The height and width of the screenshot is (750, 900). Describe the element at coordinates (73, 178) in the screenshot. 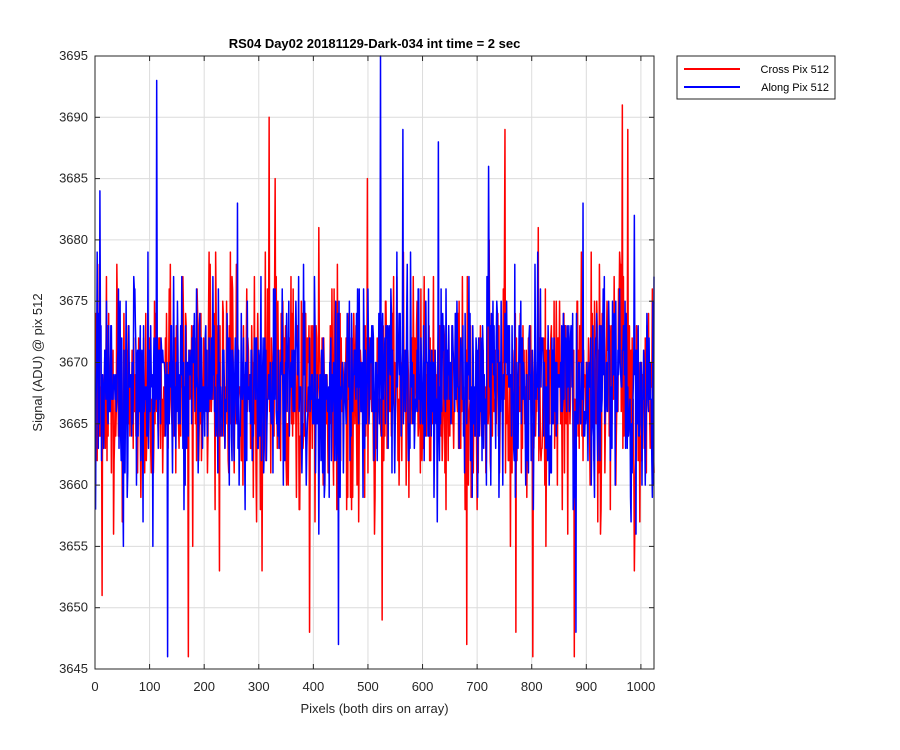

I see `y-tick-label: 3685` at that location.